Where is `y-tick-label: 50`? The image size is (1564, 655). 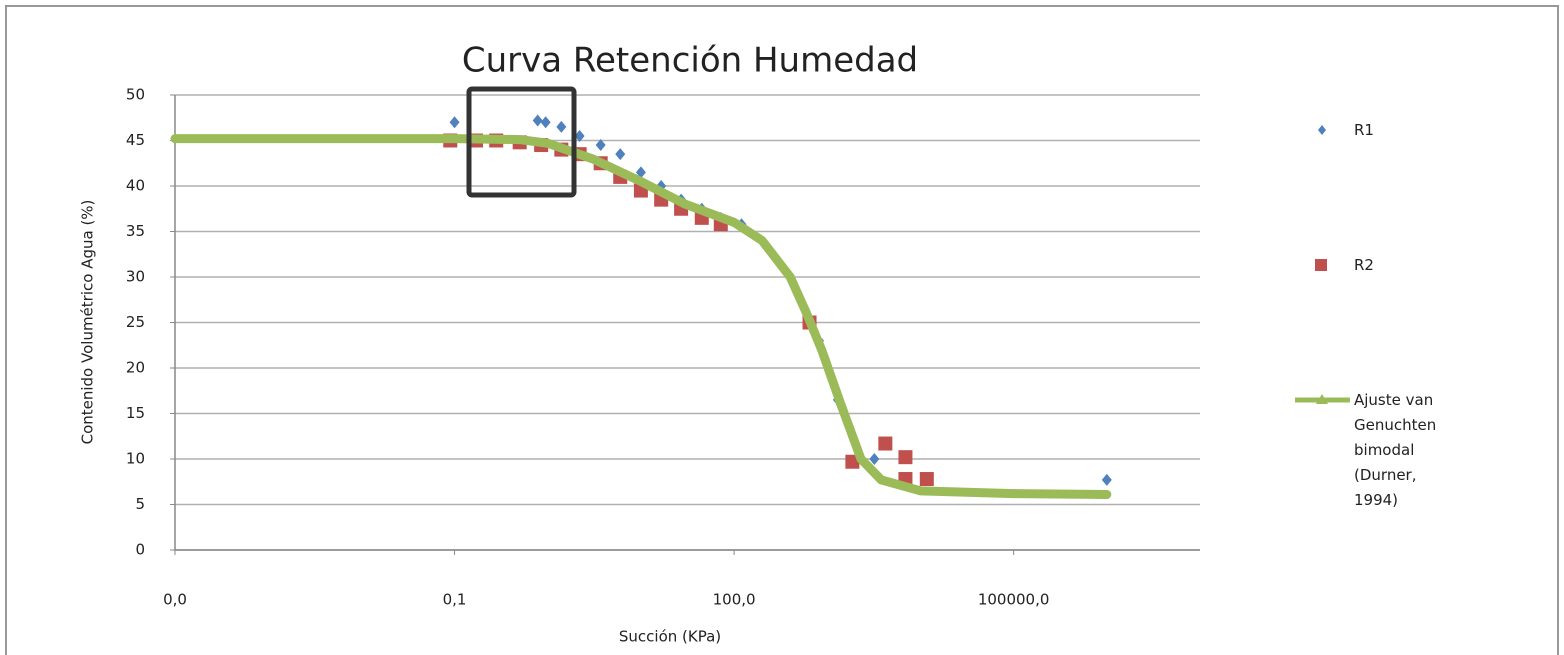 y-tick-label: 50 is located at coordinates (135, 95).